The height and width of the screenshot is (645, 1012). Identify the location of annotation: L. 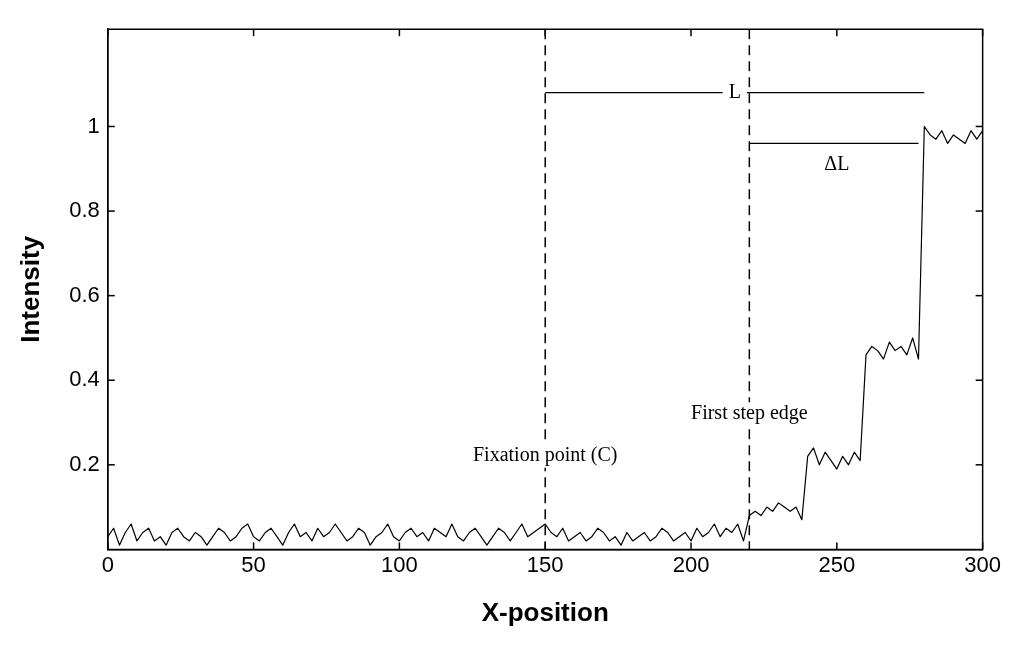
(734, 90).